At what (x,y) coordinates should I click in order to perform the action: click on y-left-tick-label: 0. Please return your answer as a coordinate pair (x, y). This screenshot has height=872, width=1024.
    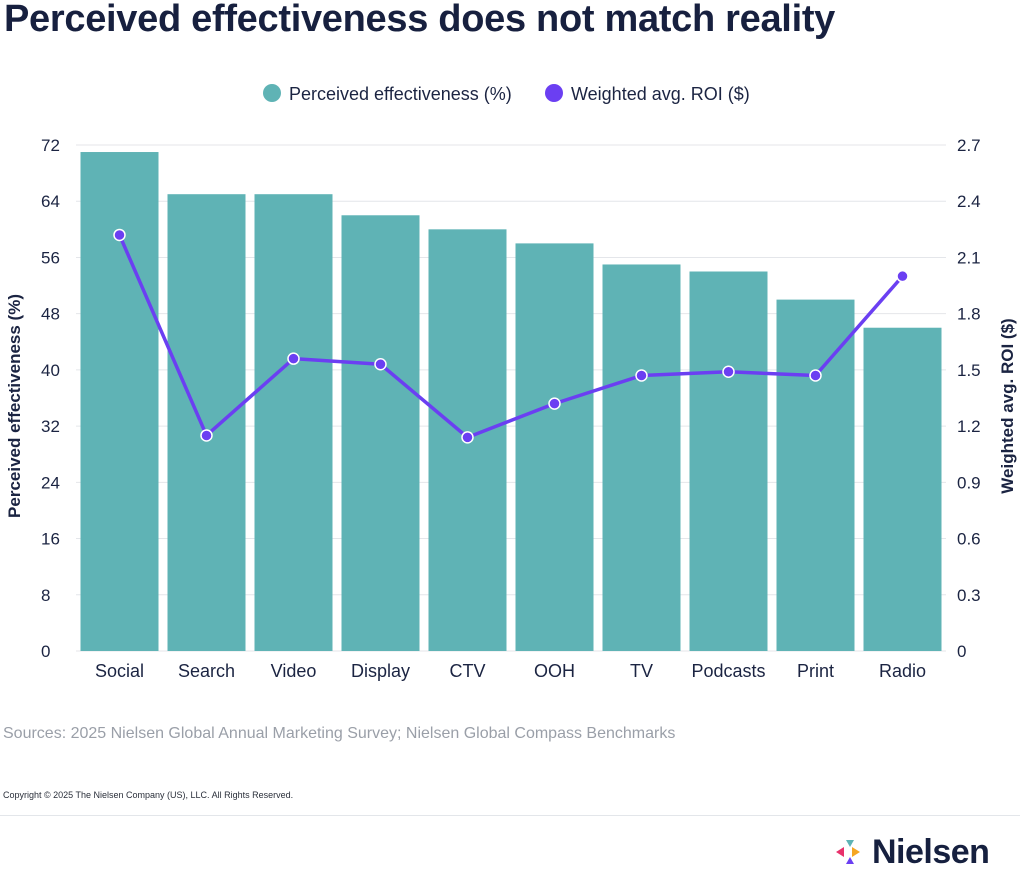
    Looking at the image, I should click on (45, 651).